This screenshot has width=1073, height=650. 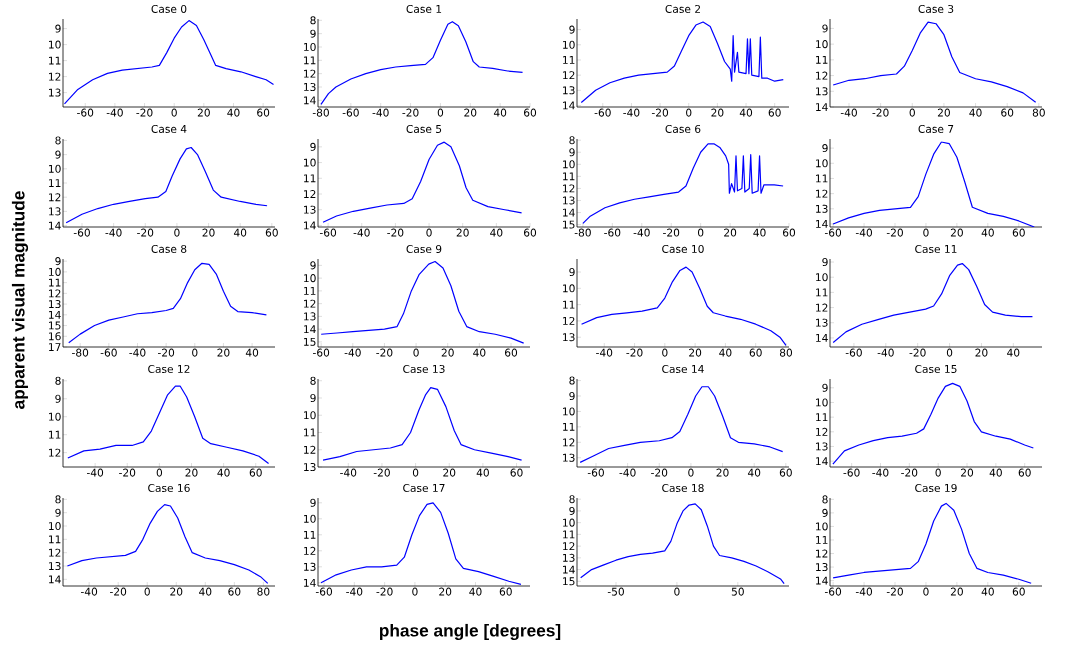 I want to click on chart-title: Case 13, so click(x=424, y=368).